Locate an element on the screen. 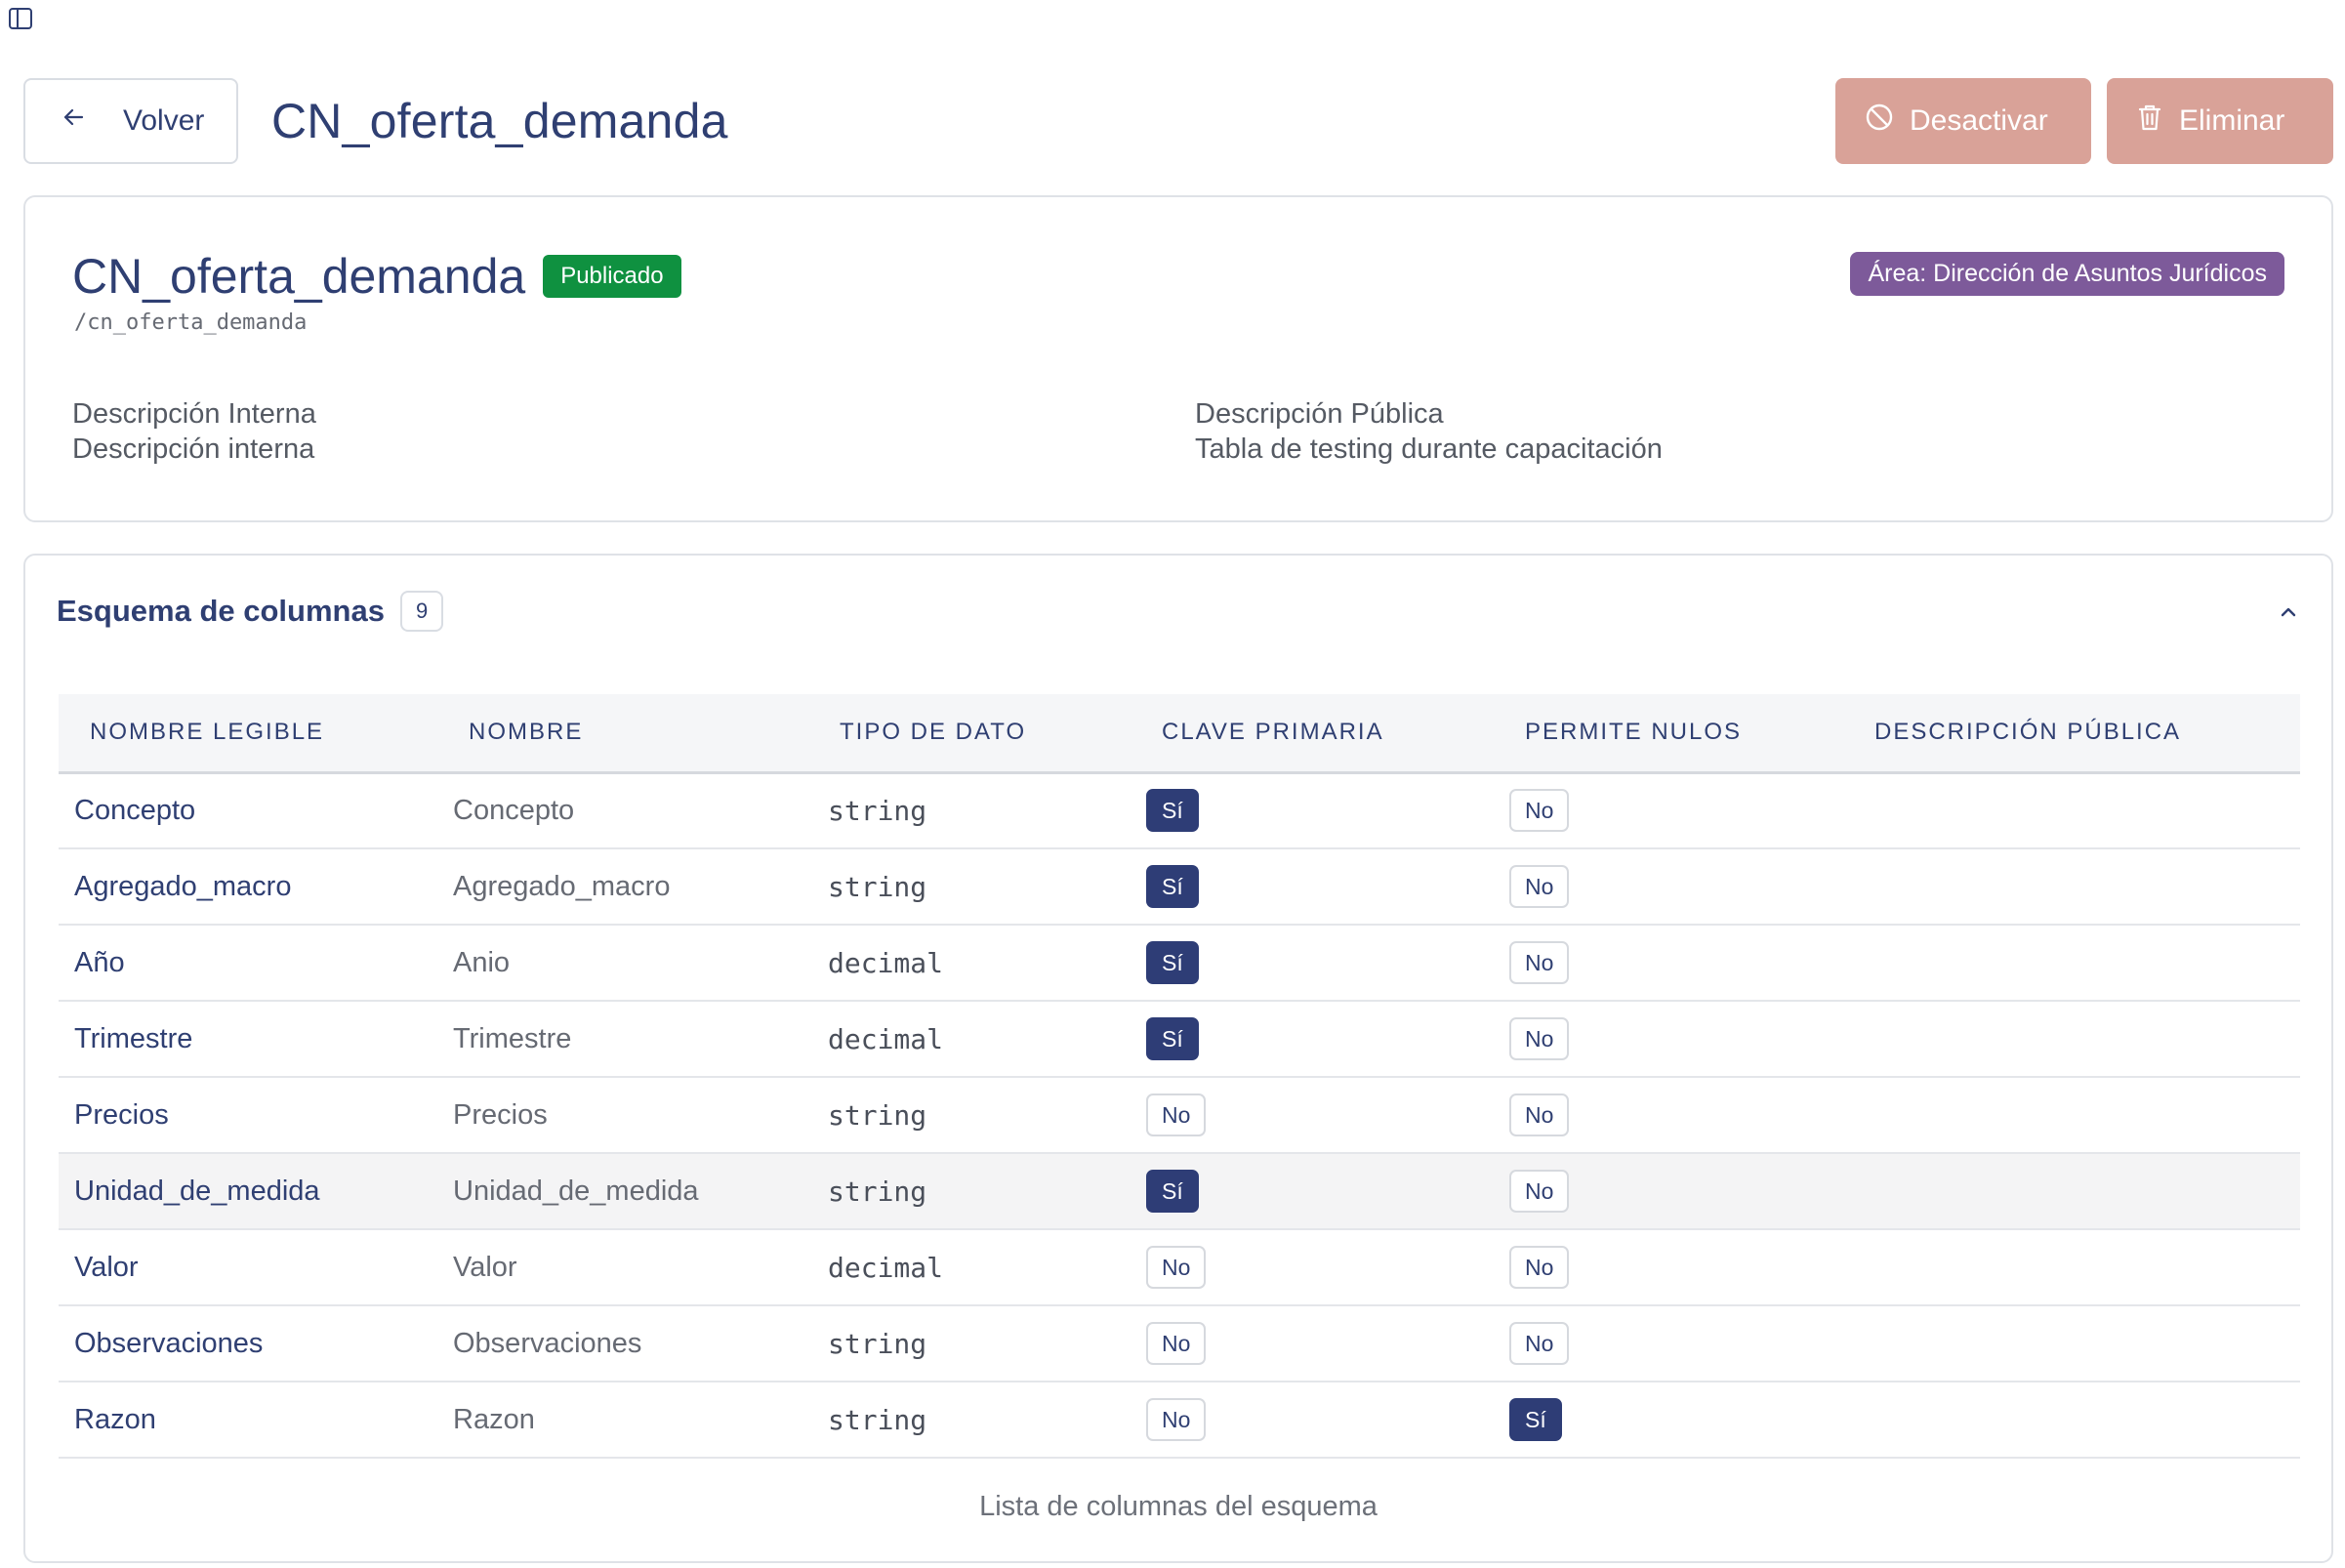  table-row: Trimestre Trimestre decimal Sí No is located at coordinates (1179, 1039).